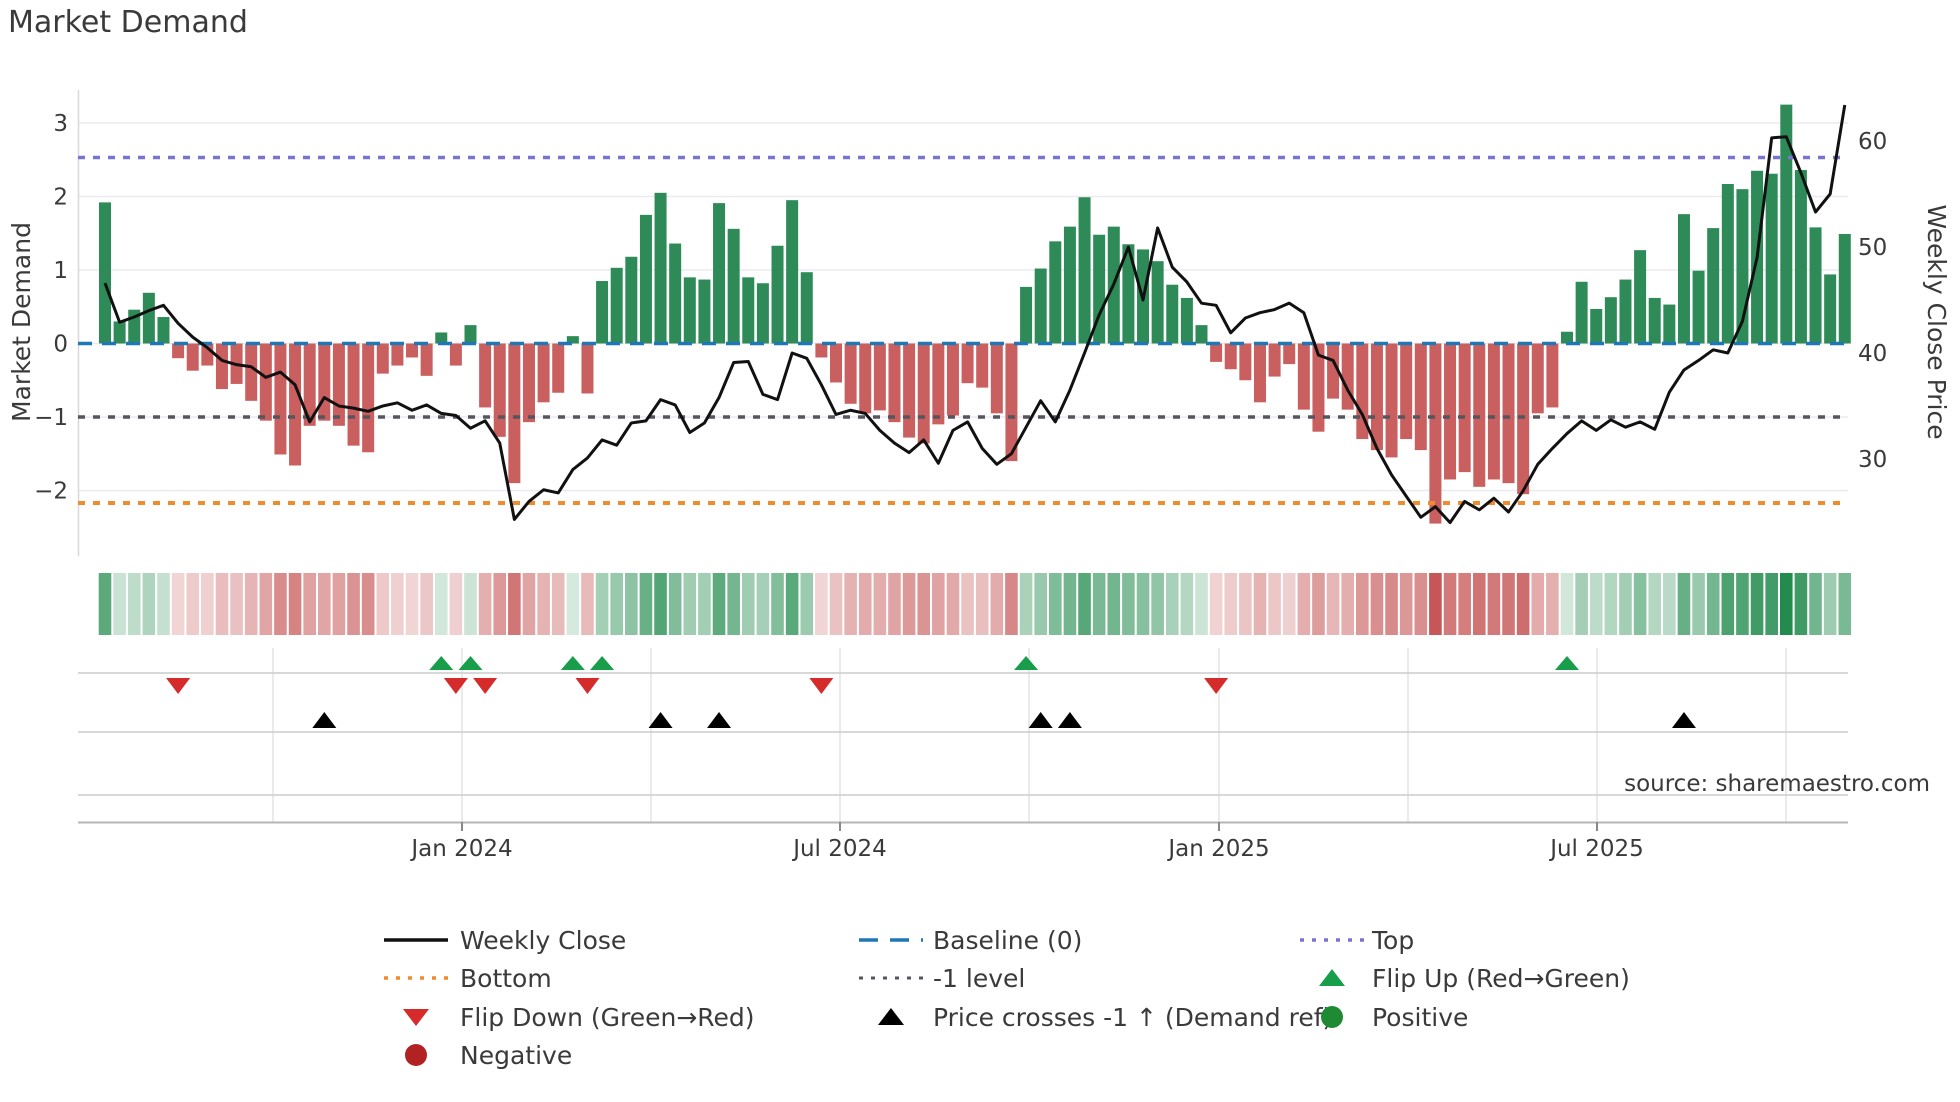 Image resolution: width=1960 pixels, height=1102 pixels. What do you see at coordinates (60, 345) in the screenshot?
I see `demand-tick-label: 0` at bounding box center [60, 345].